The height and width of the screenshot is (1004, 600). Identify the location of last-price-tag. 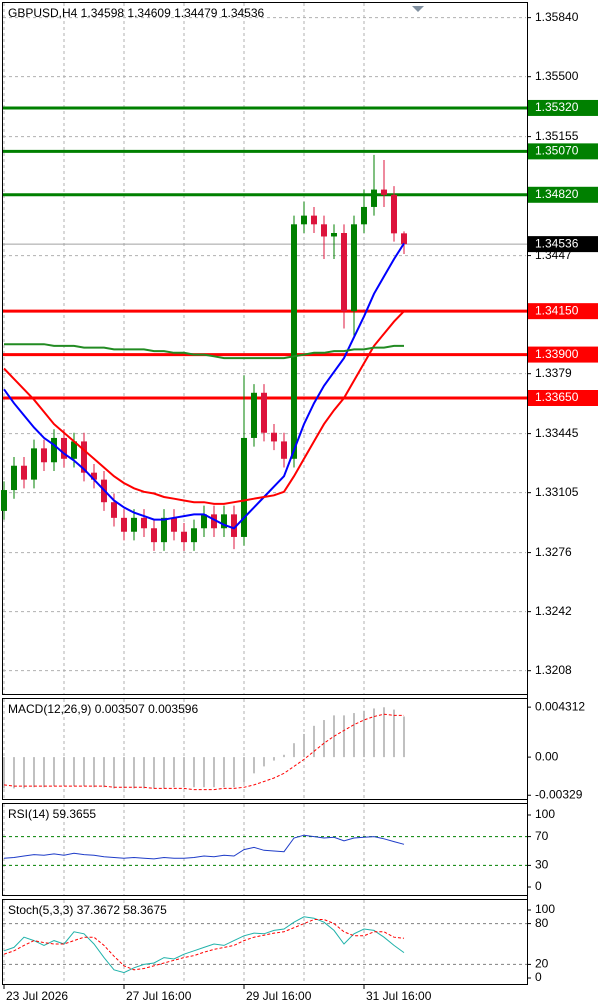
(563, 244).